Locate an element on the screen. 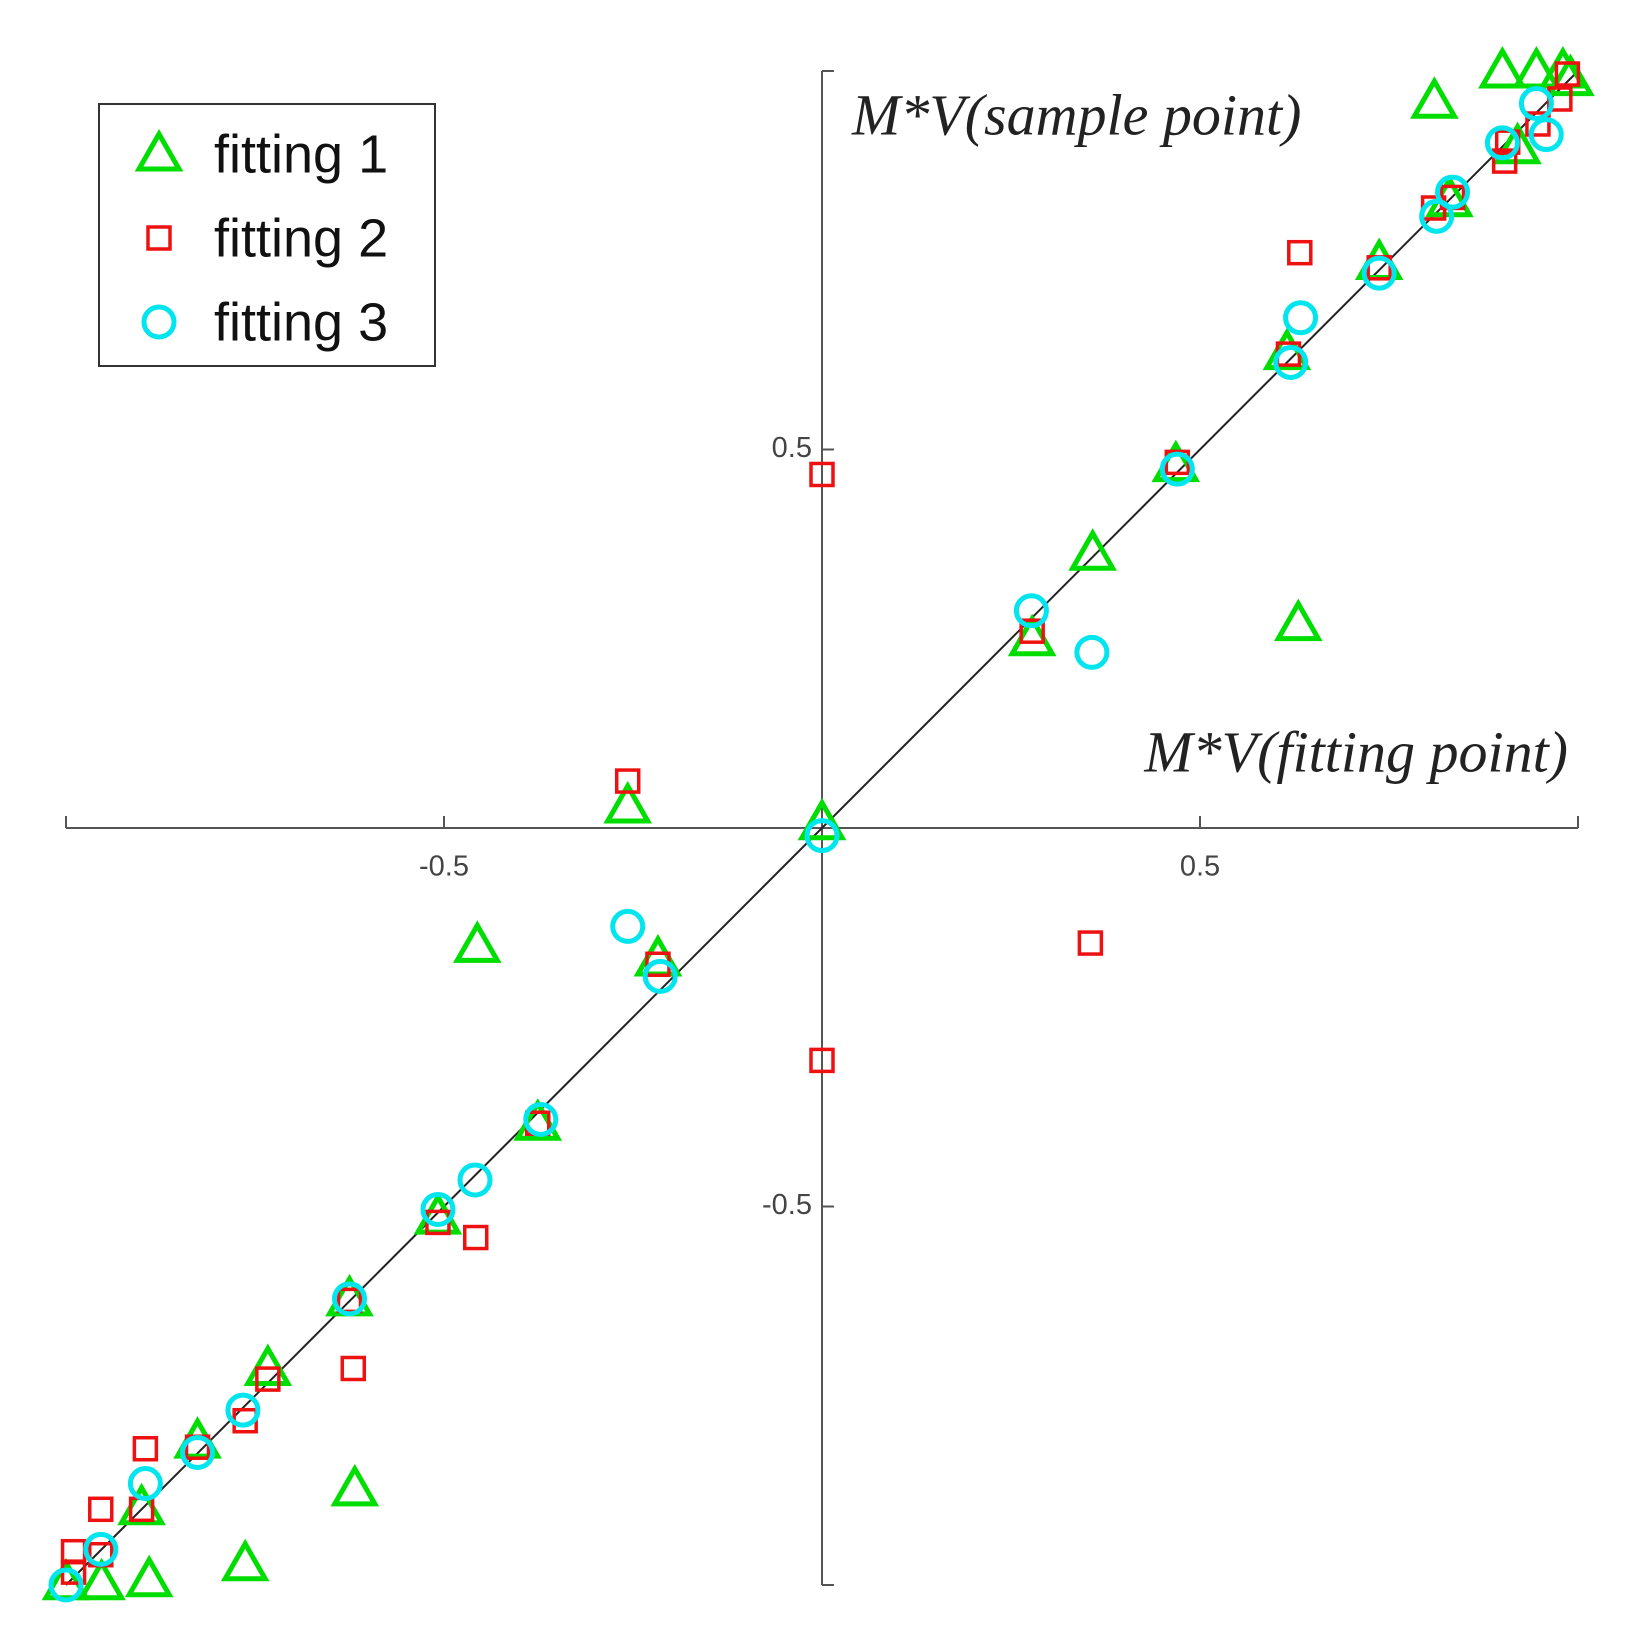 This screenshot has width=1630, height=1649. y-tick-label: -0.5 is located at coordinates (787, 1205).